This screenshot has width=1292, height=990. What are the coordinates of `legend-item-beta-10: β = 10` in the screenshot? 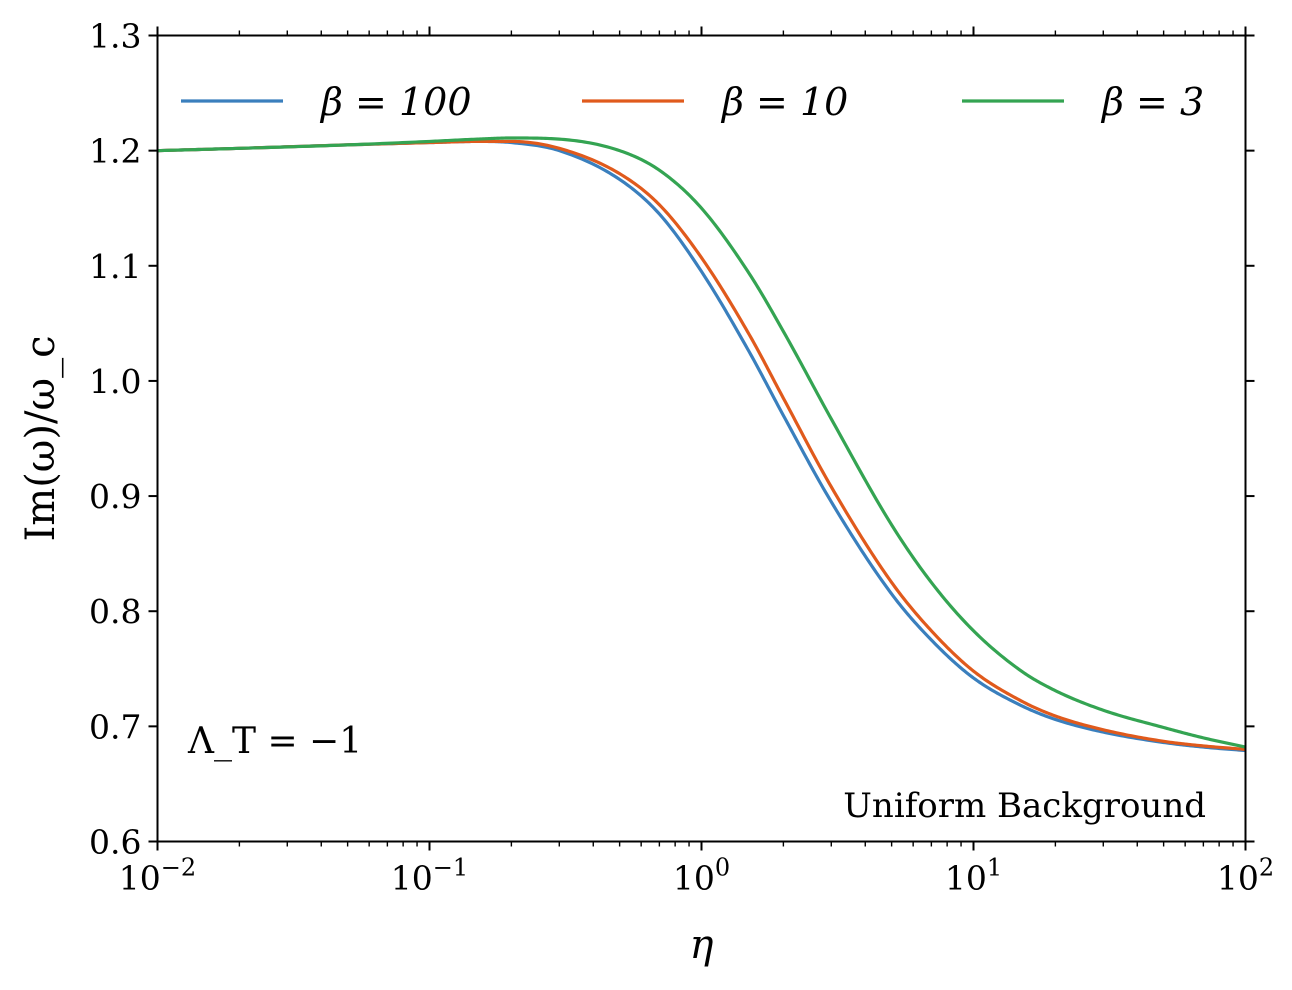 It's located at (715, 102).